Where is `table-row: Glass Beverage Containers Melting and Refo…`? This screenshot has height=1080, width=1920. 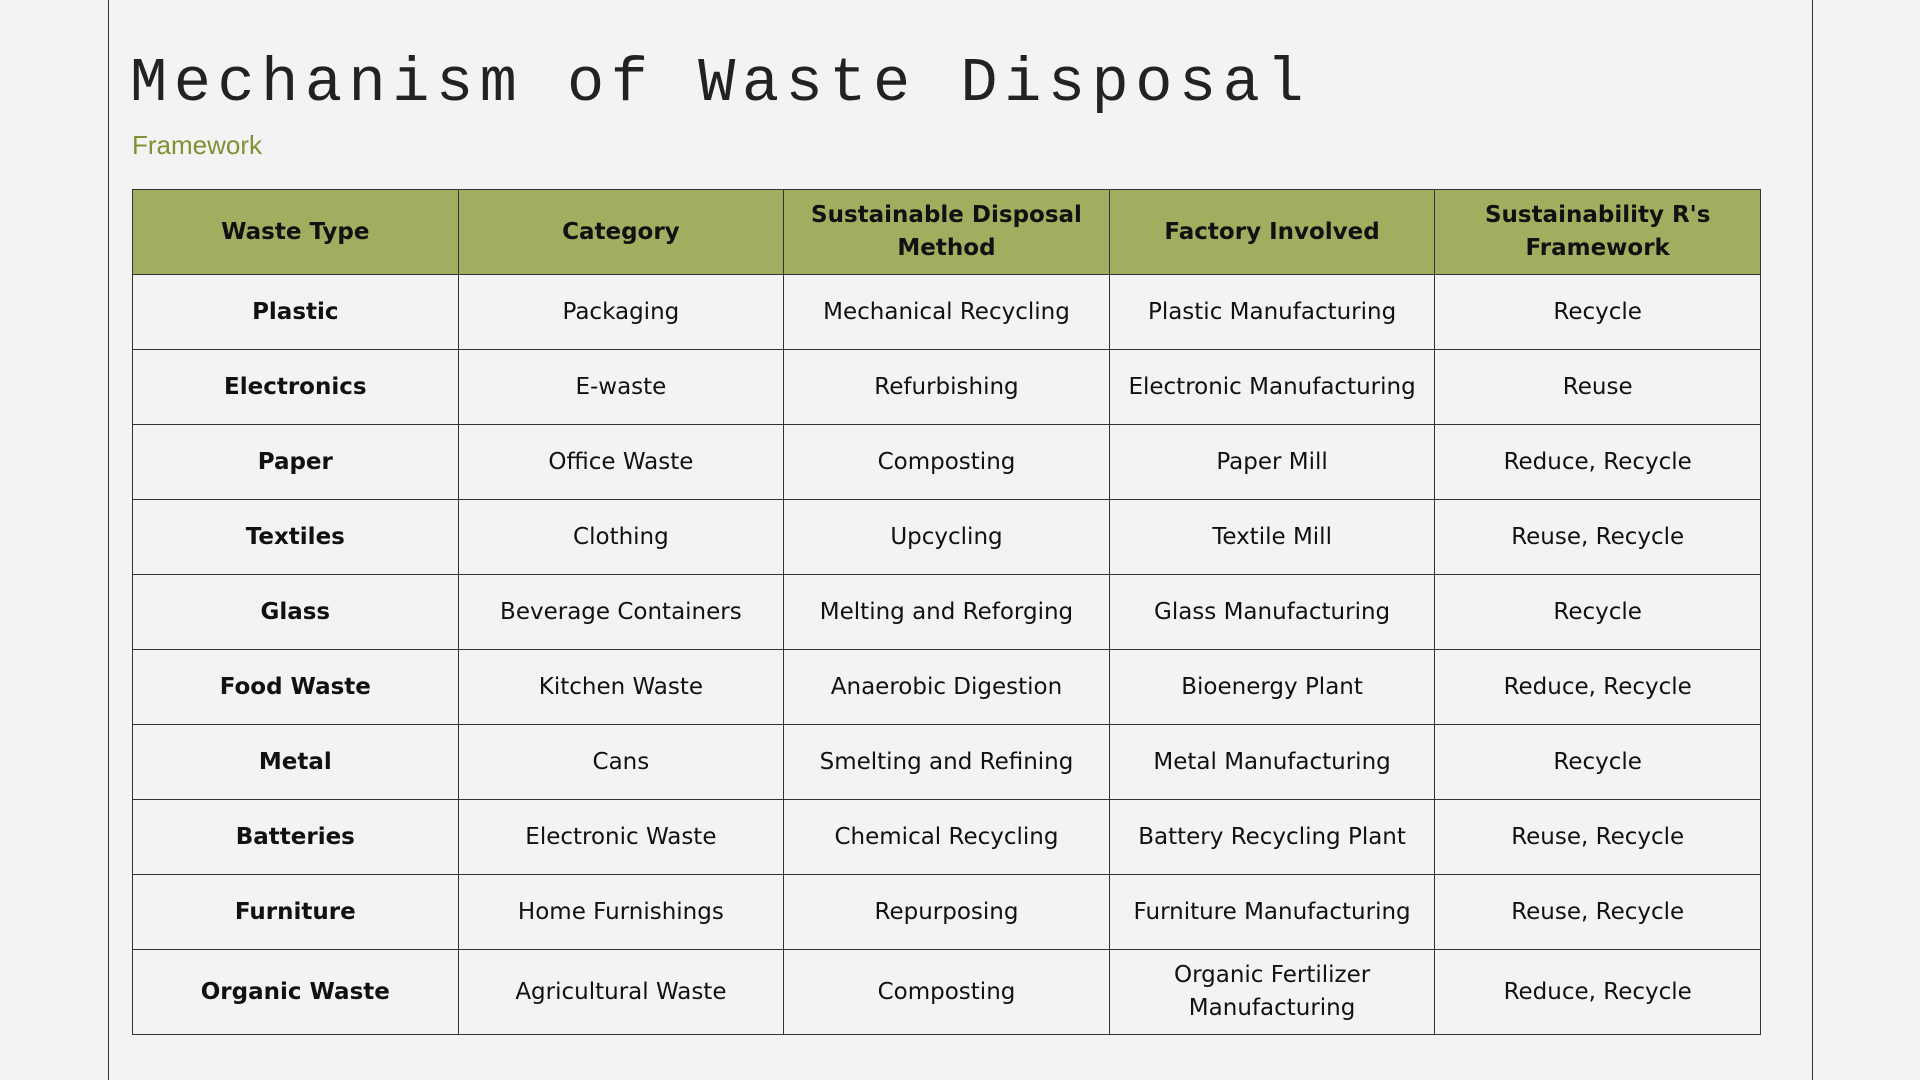 table-row: Glass Beverage Containers Melting and Refo… is located at coordinates (946, 612).